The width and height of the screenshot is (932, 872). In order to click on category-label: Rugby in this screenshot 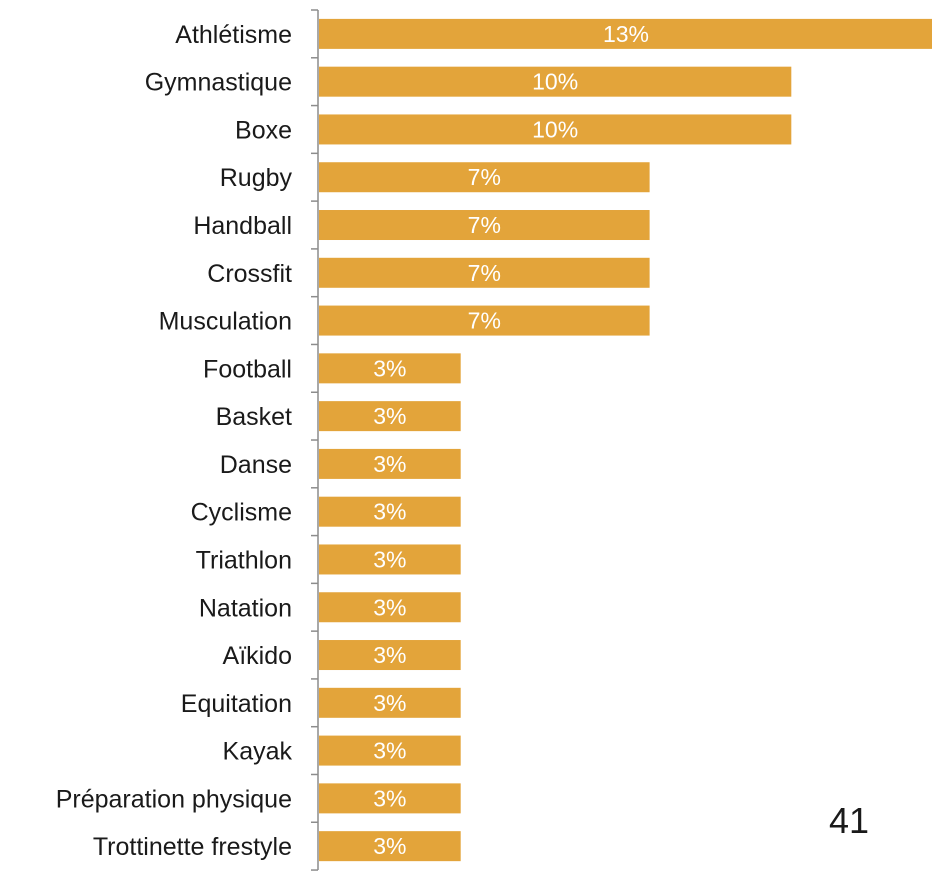, I will do `click(256, 178)`.